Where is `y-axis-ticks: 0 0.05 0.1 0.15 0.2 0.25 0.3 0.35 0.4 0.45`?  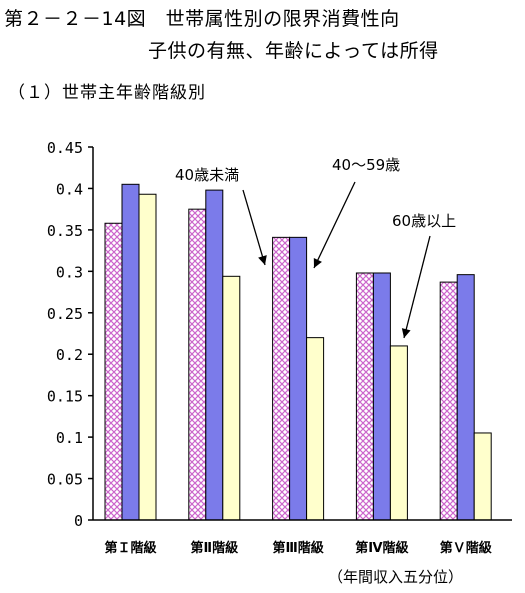 y-axis-ticks: 0 0.05 0.1 0.15 0.2 0.25 0.3 0.35 0.4 0.45 is located at coordinates (70, 334).